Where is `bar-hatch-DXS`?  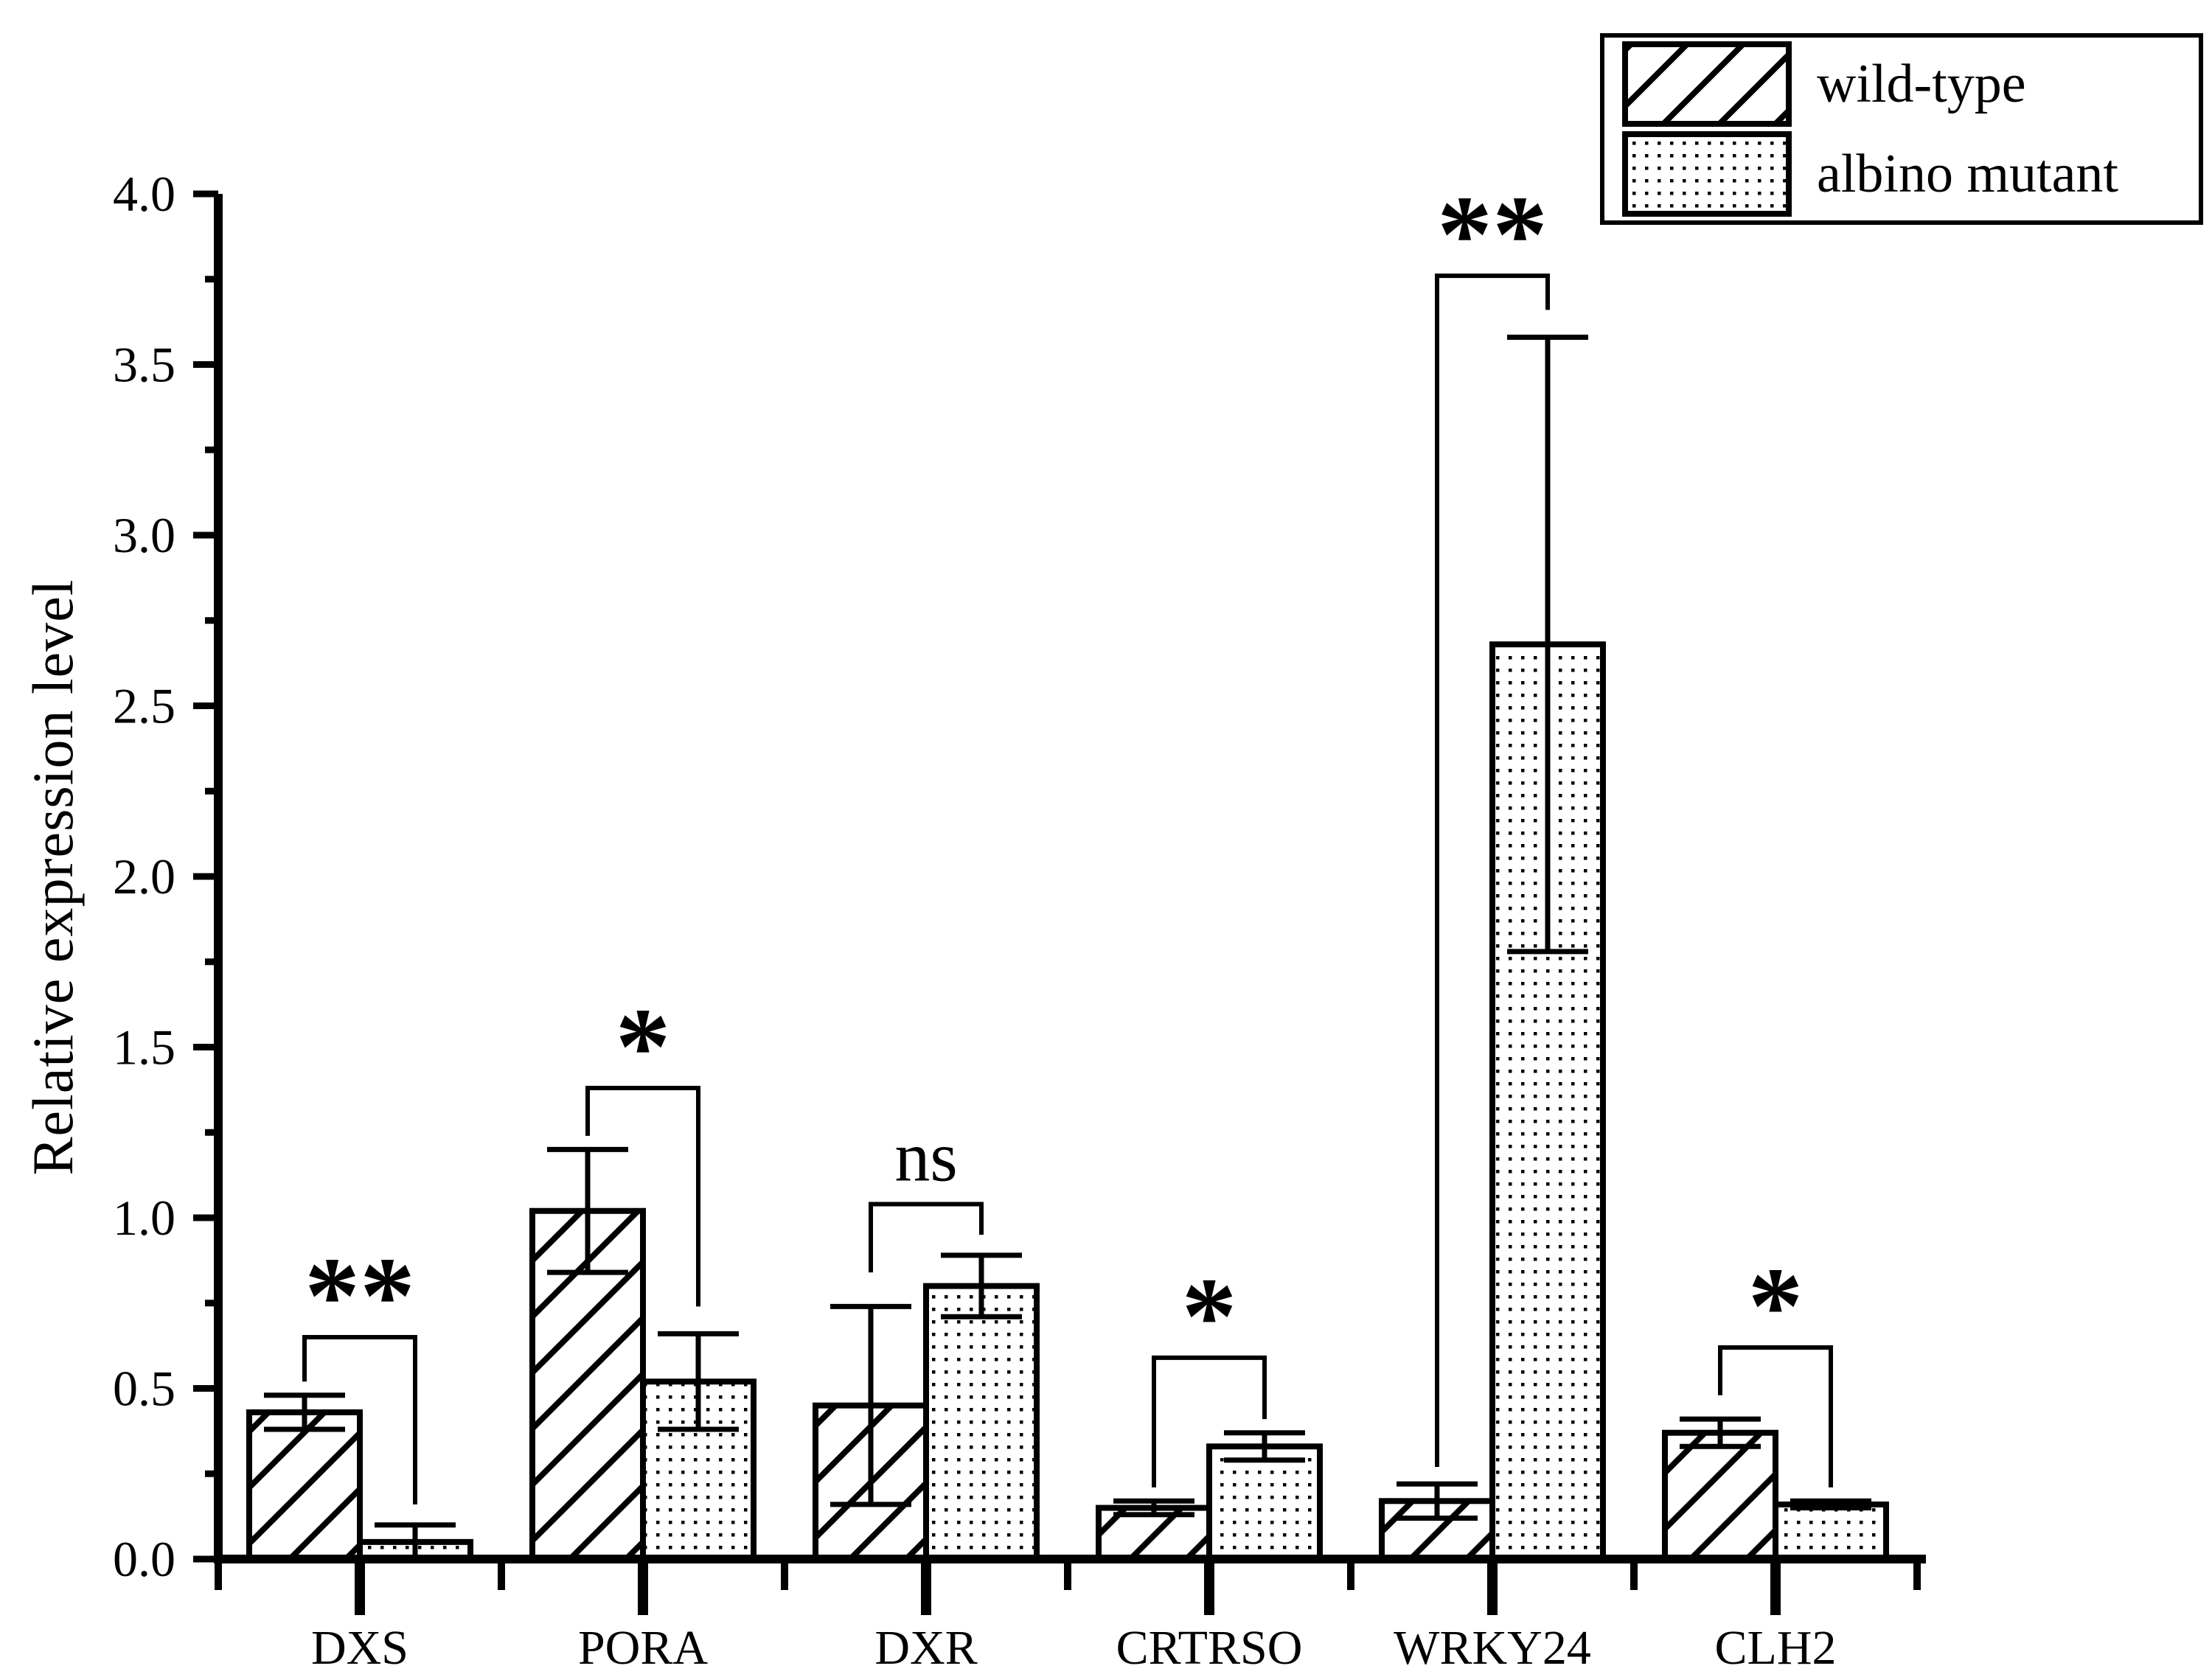
bar-hatch-DXS is located at coordinates (304, 1486).